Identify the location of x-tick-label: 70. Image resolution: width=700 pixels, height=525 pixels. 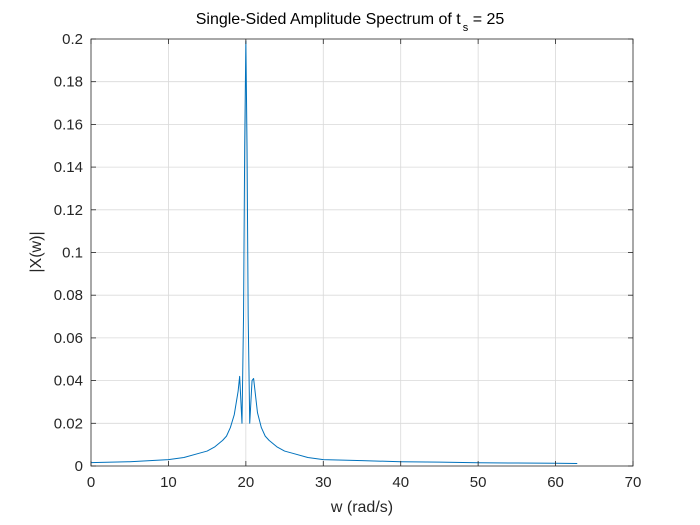
(633, 482).